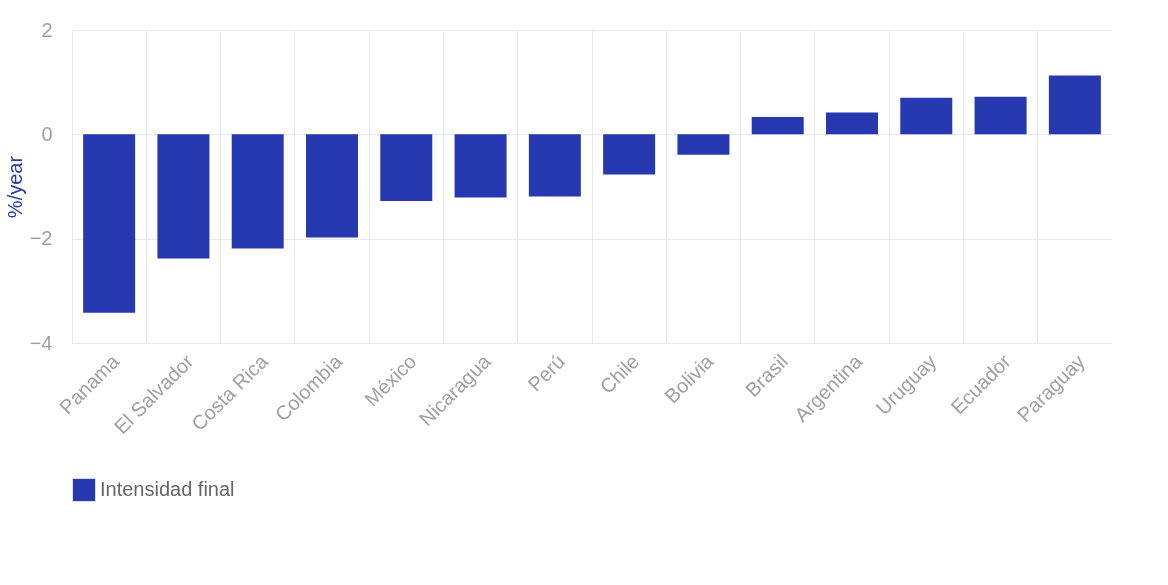 This screenshot has width=1168, height=585. I want to click on y-axis-title: %/year, so click(14, 187).